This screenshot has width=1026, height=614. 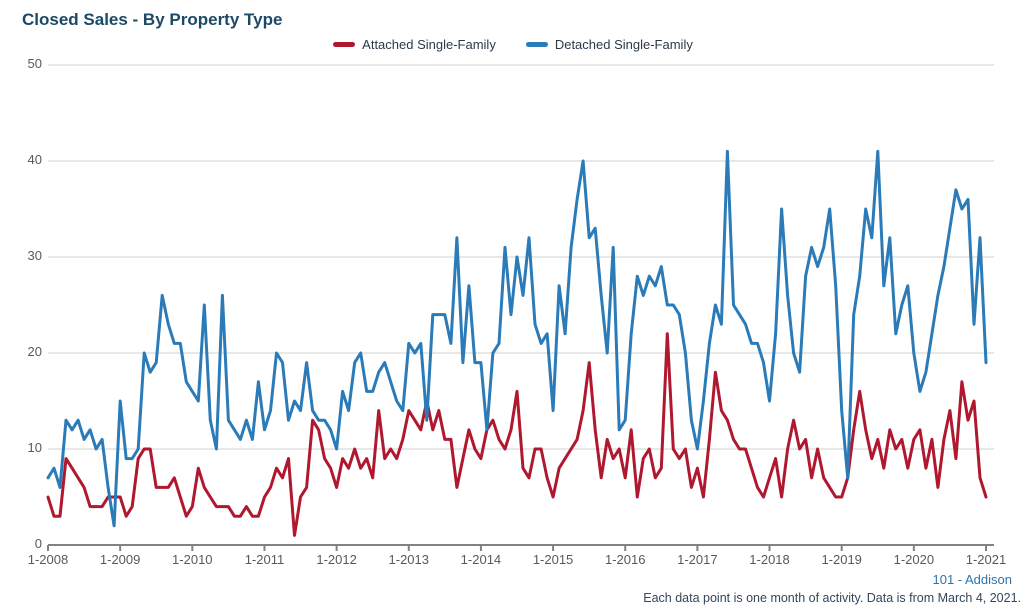 I want to click on x-axis-tick-label: 1-2016, so click(x=625, y=559).